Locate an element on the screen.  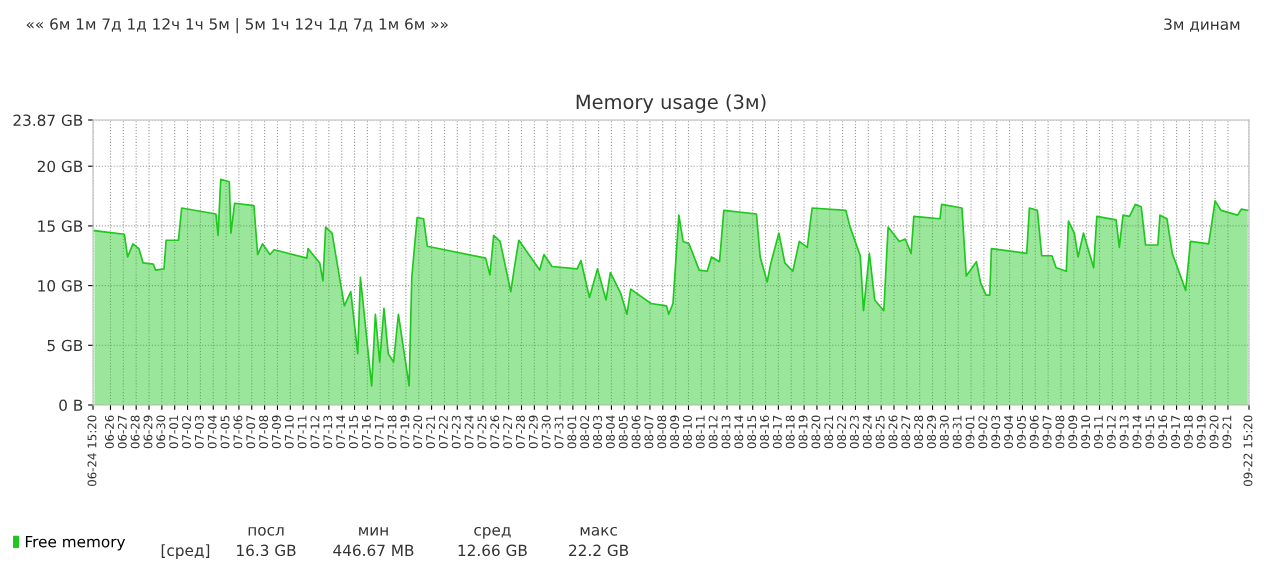
x-tick-label: 09-14 is located at coordinates (1137, 432).